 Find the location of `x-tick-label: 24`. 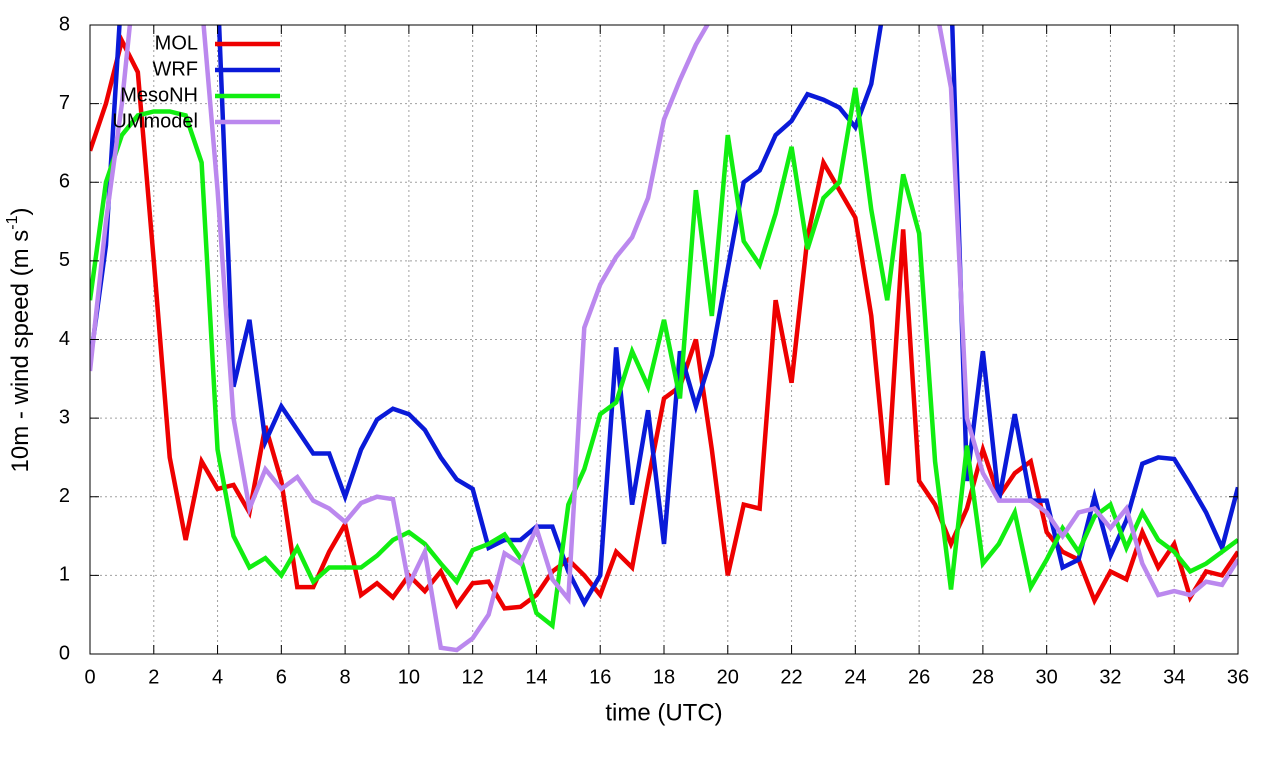

x-tick-label: 24 is located at coordinates (855, 677).